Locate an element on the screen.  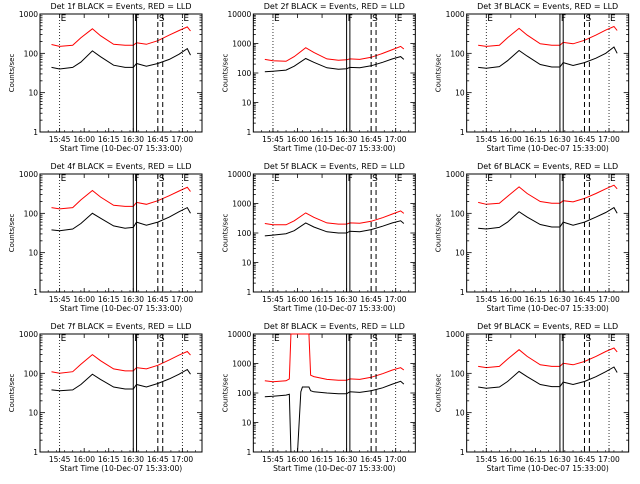
chart-title: Det 6f BLACK = Events, RED = LLD is located at coordinates (547, 166).